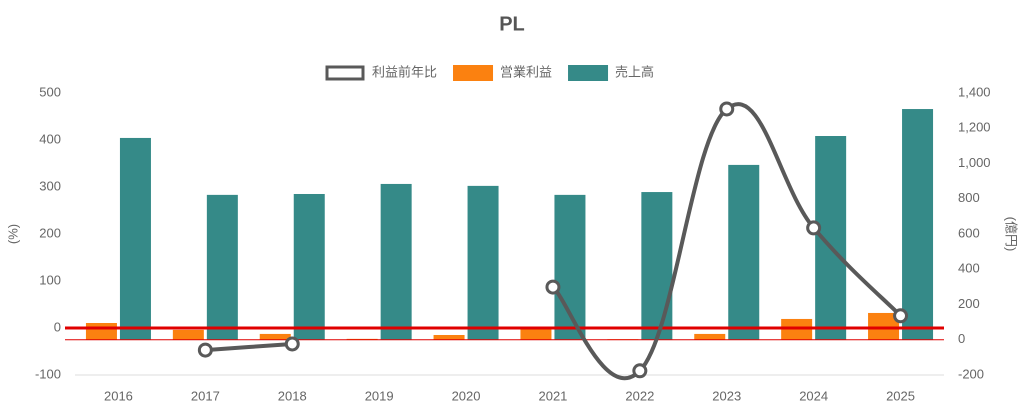 This screenshot has width=1024, height=411. Describe the element at coordinates (379, 395) in the screenshot. I see `x-tick-label: 2019` at that location.